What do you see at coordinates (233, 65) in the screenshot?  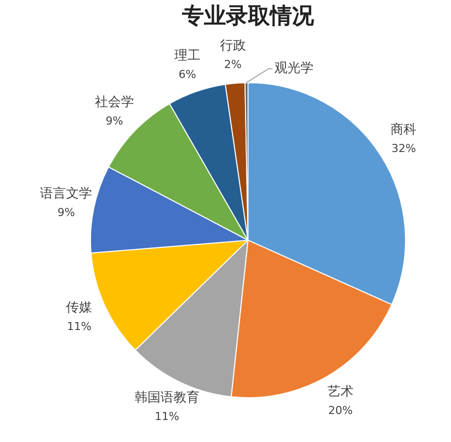 I see `data-label: 2%` at bounding box center [233, 65].